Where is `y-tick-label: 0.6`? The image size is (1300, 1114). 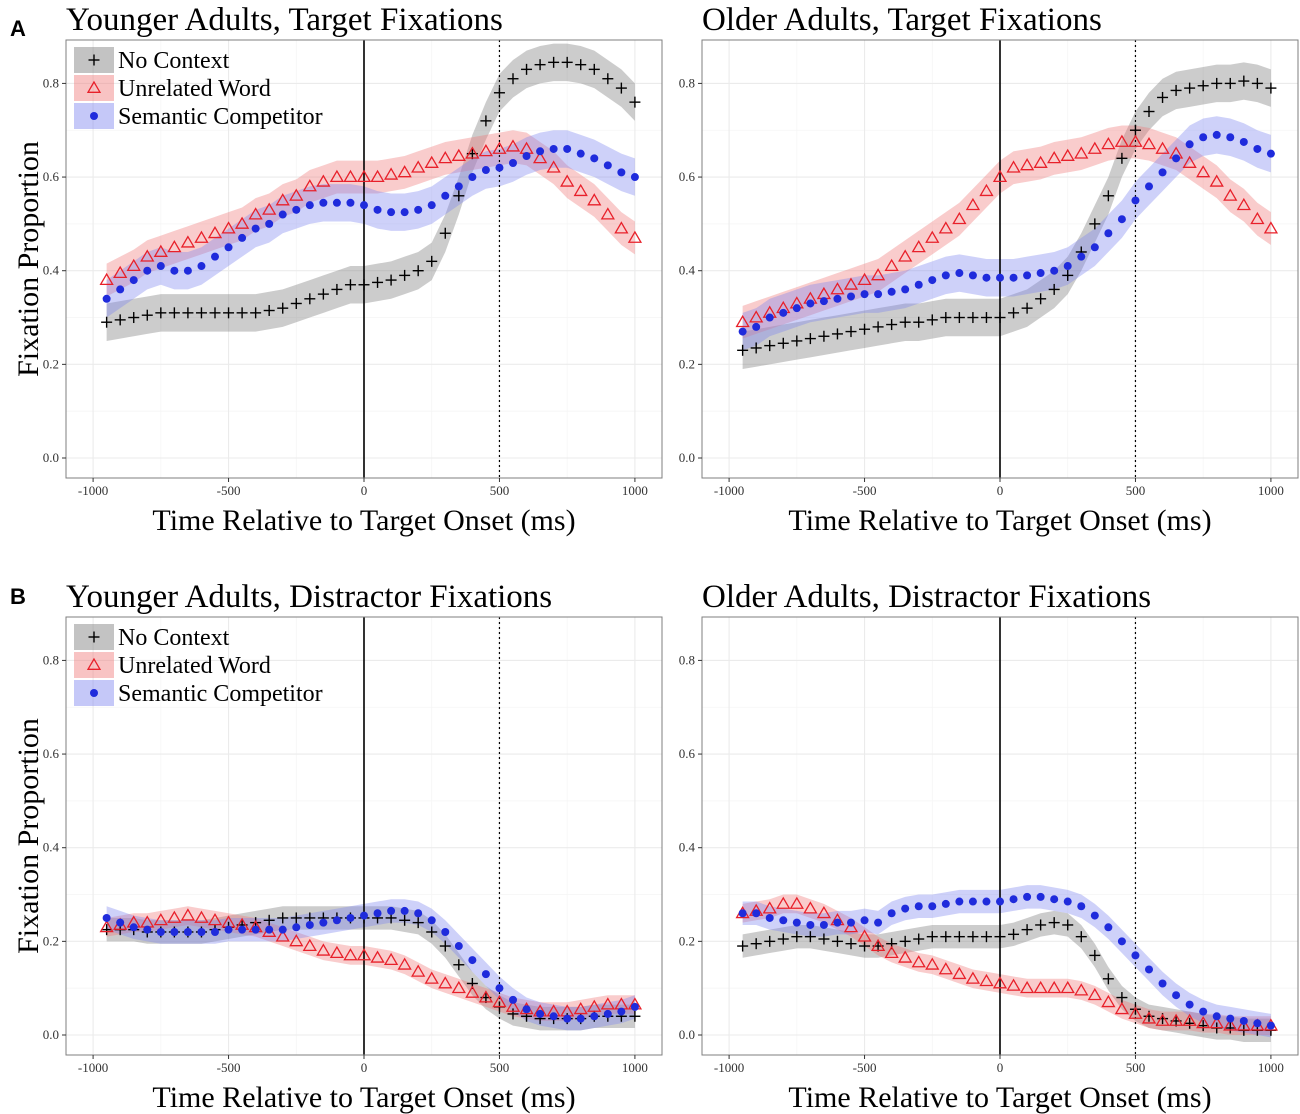 y-tick-label: 0.6 is located at coordinates (687, 753).